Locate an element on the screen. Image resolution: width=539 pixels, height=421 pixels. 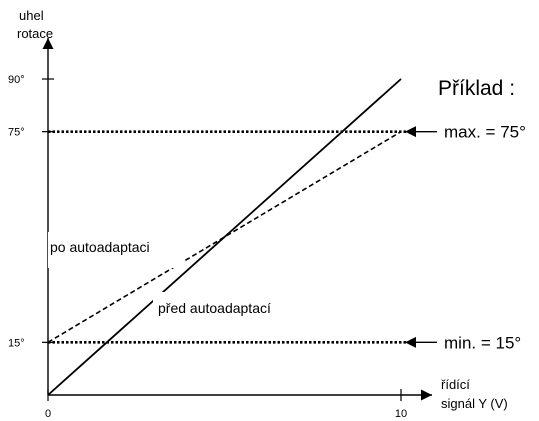
x-axis-title-line1: řídící is located at coordinates (455, 384).